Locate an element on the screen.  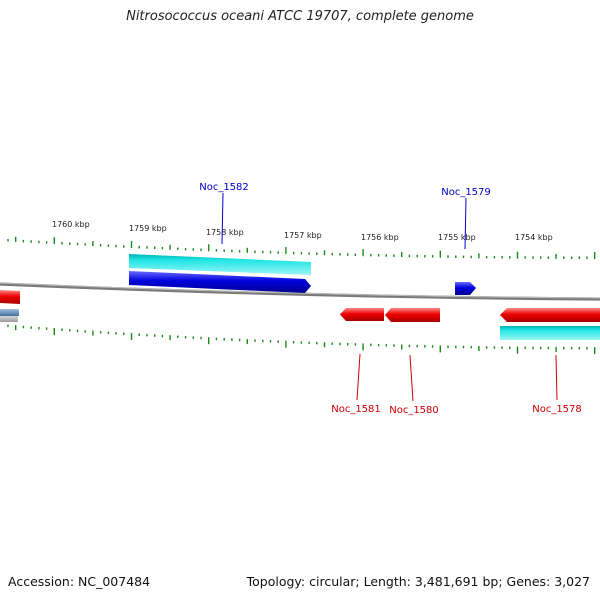
gene-label-noc-1581: Noc_1581 is located at coordinates (356, 409).